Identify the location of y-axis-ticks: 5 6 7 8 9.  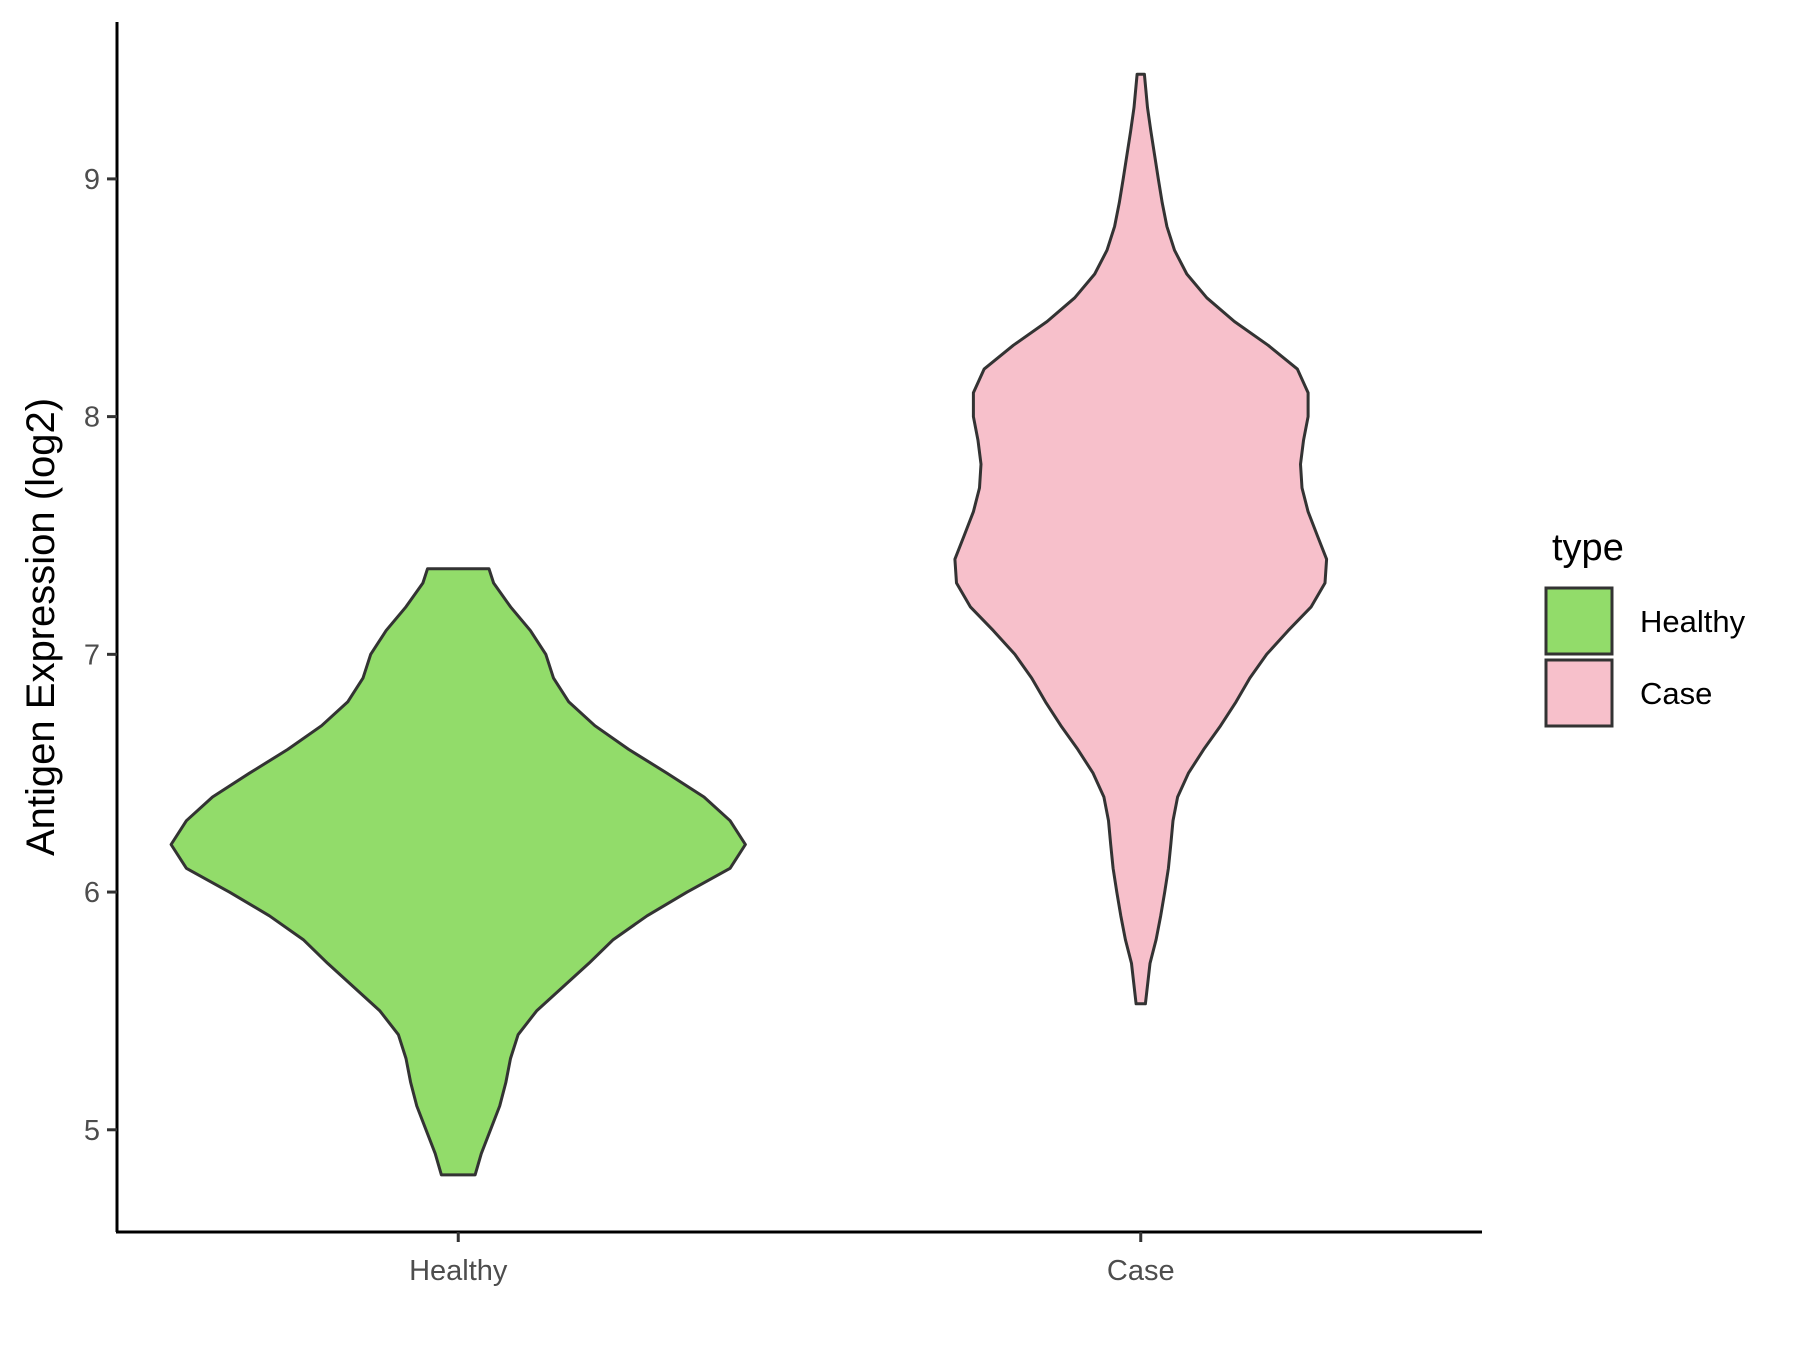
(100, 655).